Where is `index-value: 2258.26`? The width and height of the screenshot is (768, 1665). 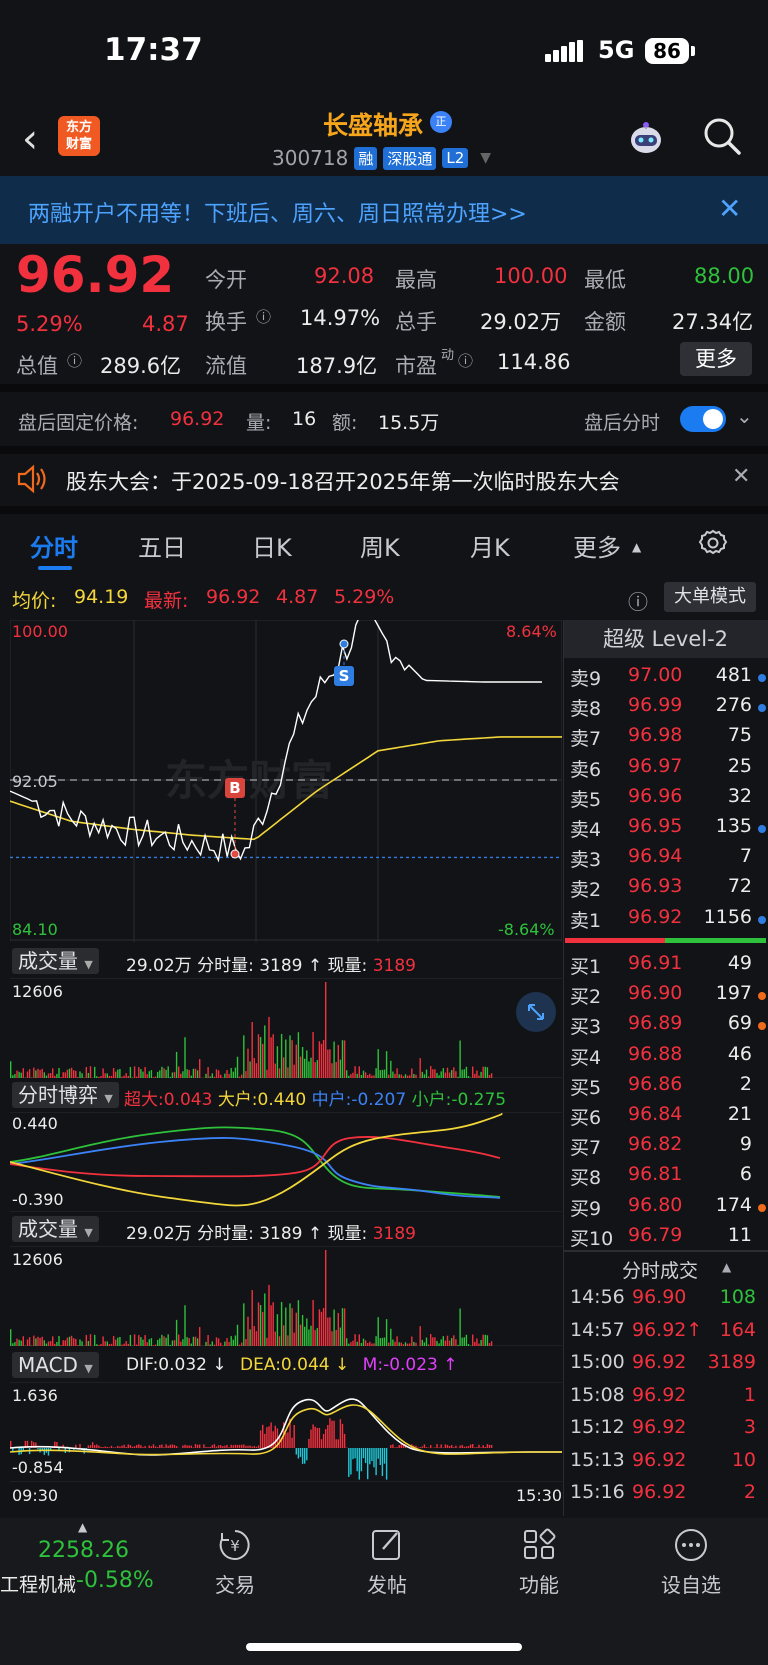
index-value: 2258.26 is located at coordinates (83, 1550).